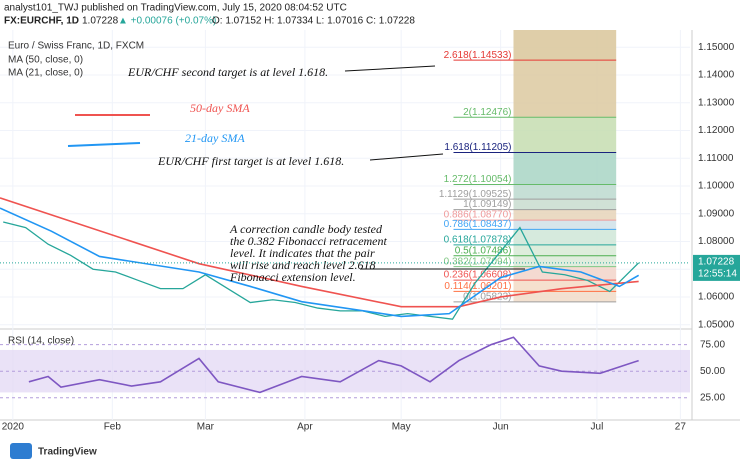 The width and height of the screenshot is (740, 463). Describe the element at coordinates (41, 341) in the screenshot. I see `chart-title: RSI (14, close)` at that location.